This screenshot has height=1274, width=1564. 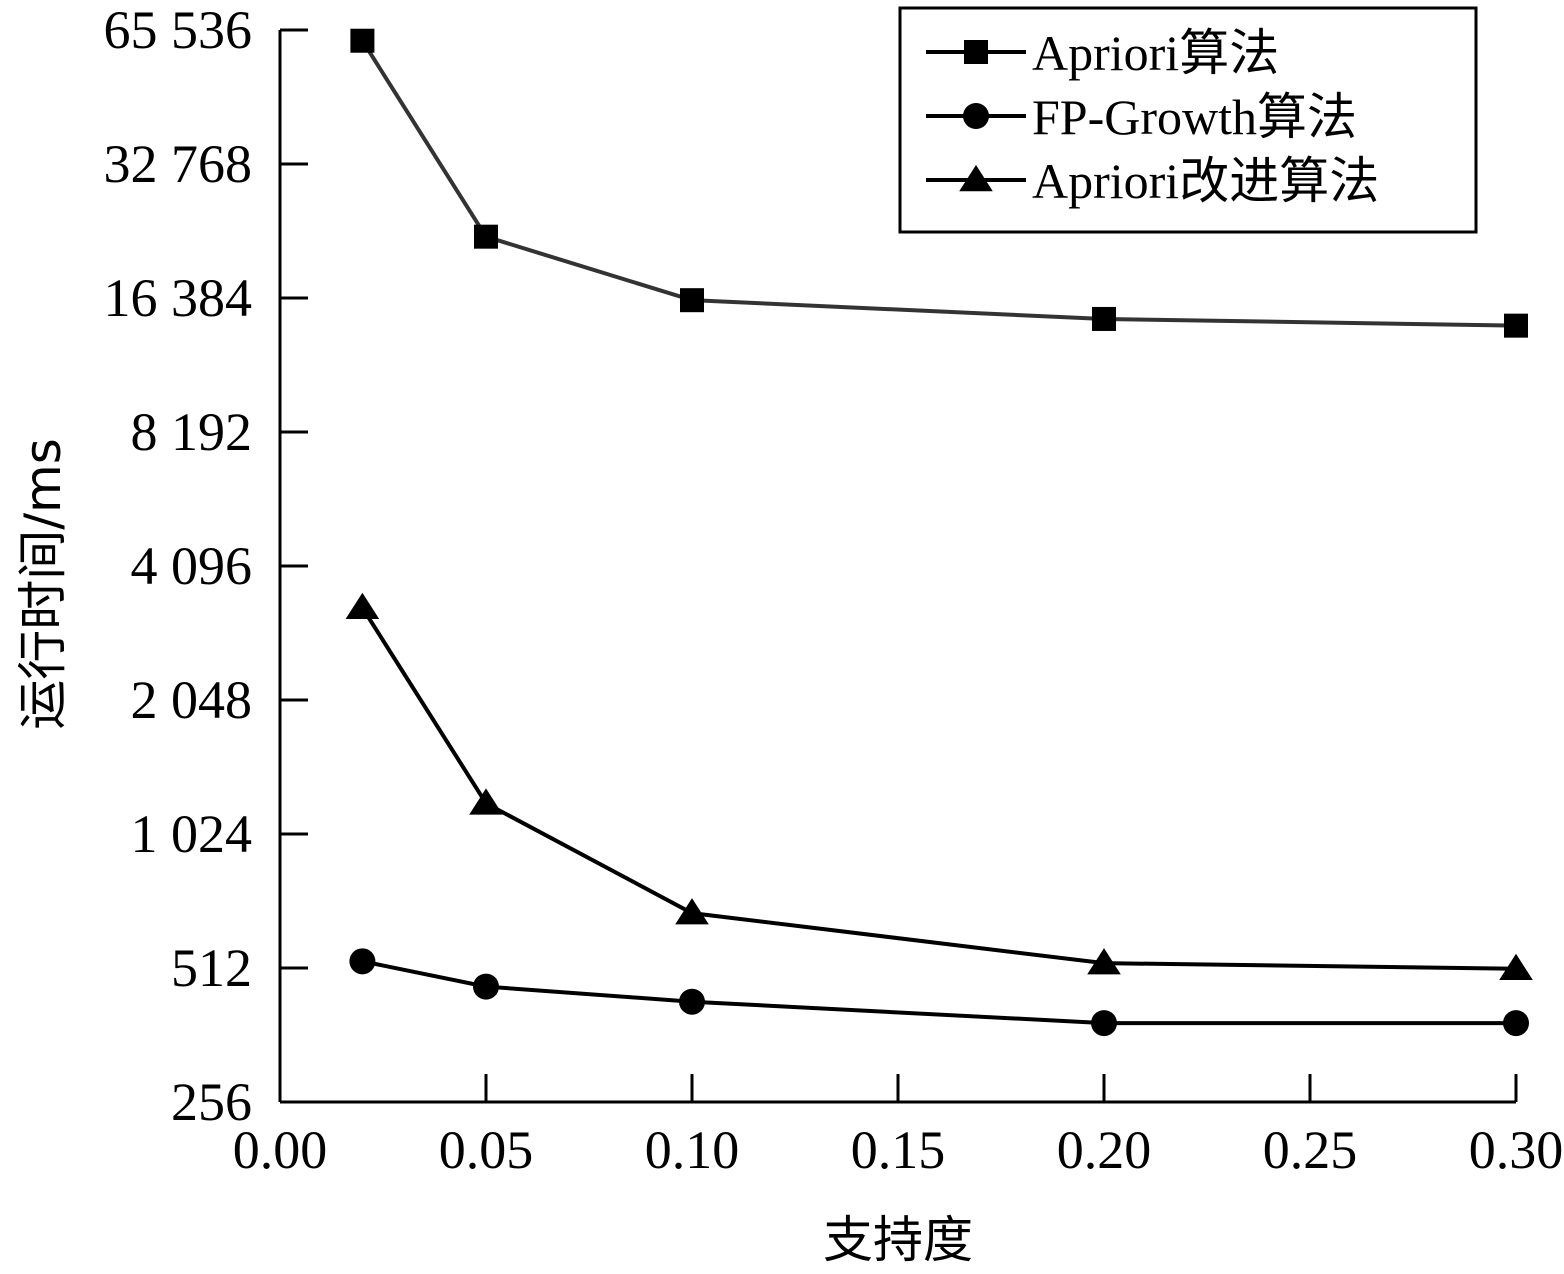 What do you see at coordinates (280, 1150) in the screenshot?
I see `x-tick-label: 0.00` at bounding box center [280, 1150].